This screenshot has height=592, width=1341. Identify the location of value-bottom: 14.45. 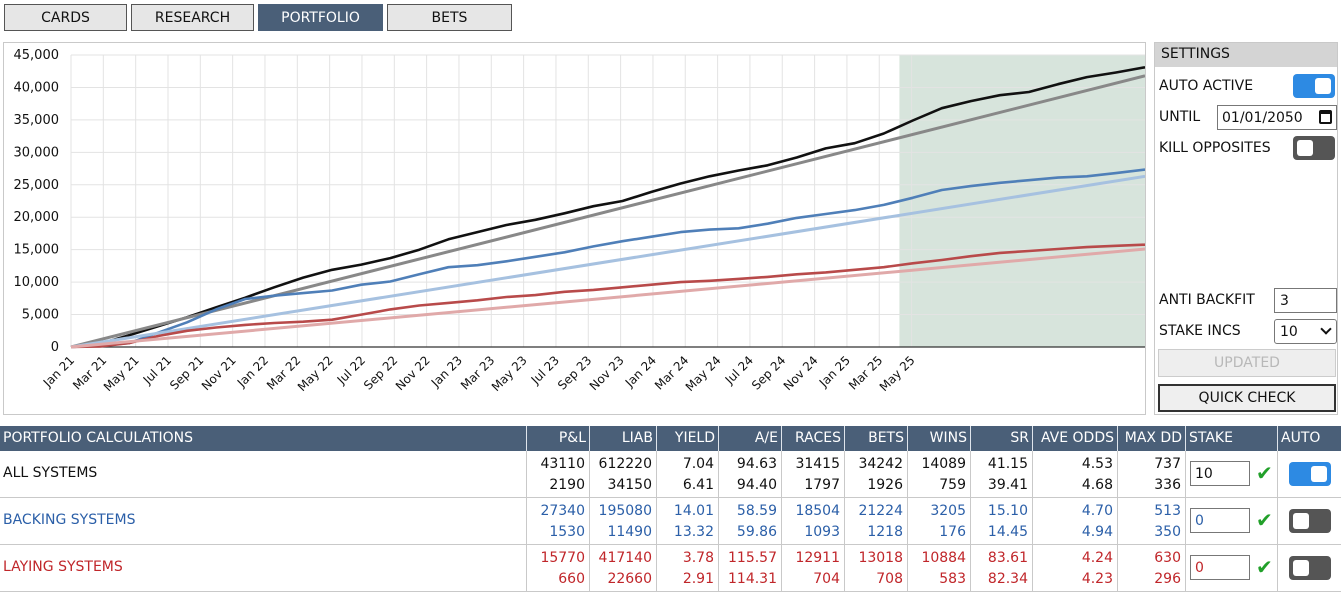
(1007, 532).